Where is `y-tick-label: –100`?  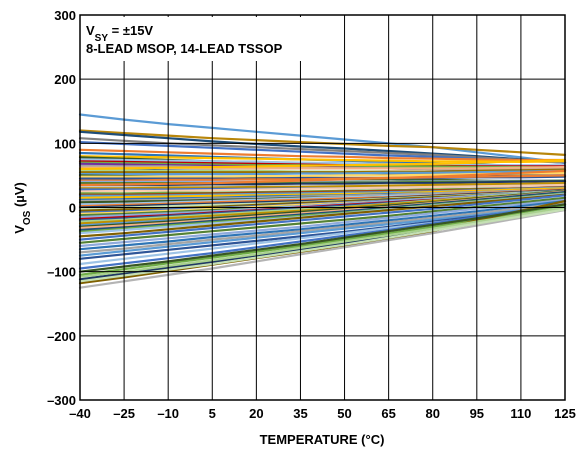
y-tick-label: –100 is located at coordinates (61, 272).